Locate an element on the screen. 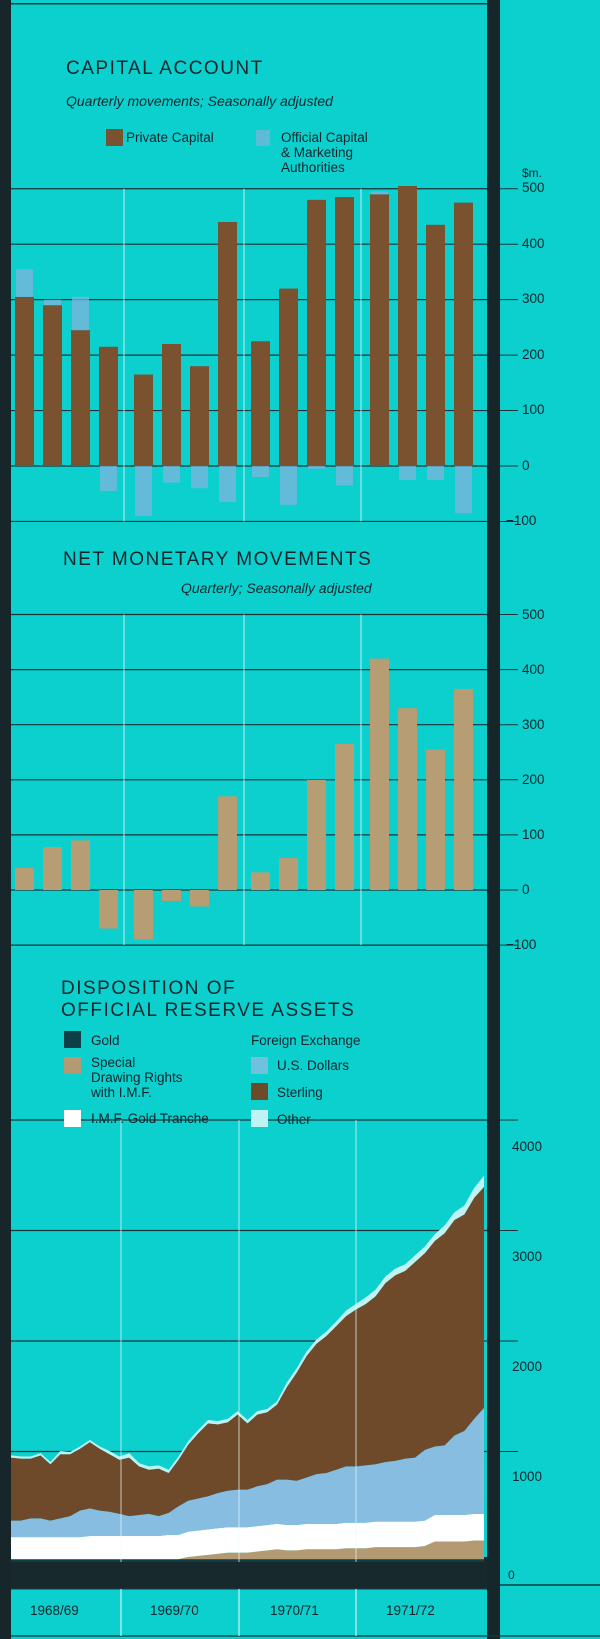 Image resolution: width=600 pixels, height=1639 pixels. period-label-1968-69: 1968/69 is located at coordinates (54, 1610).